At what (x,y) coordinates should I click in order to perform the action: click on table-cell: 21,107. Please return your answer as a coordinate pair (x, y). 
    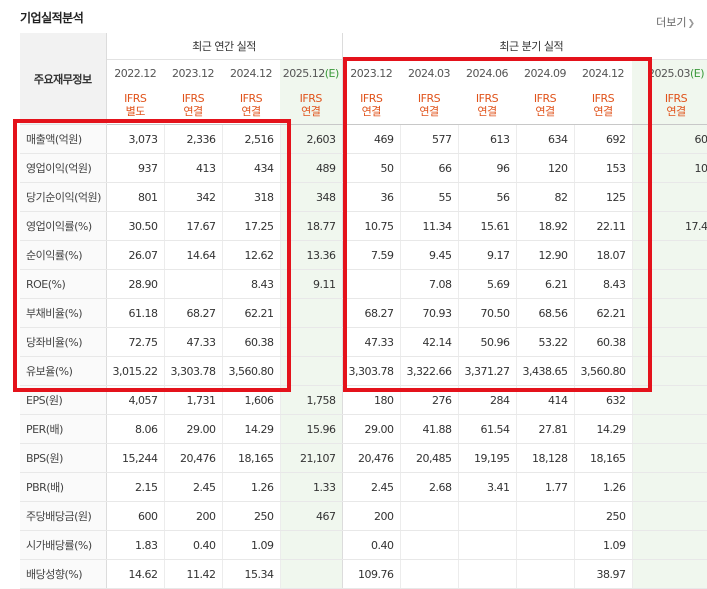
    Looking at the image, I should click on (311, 458).